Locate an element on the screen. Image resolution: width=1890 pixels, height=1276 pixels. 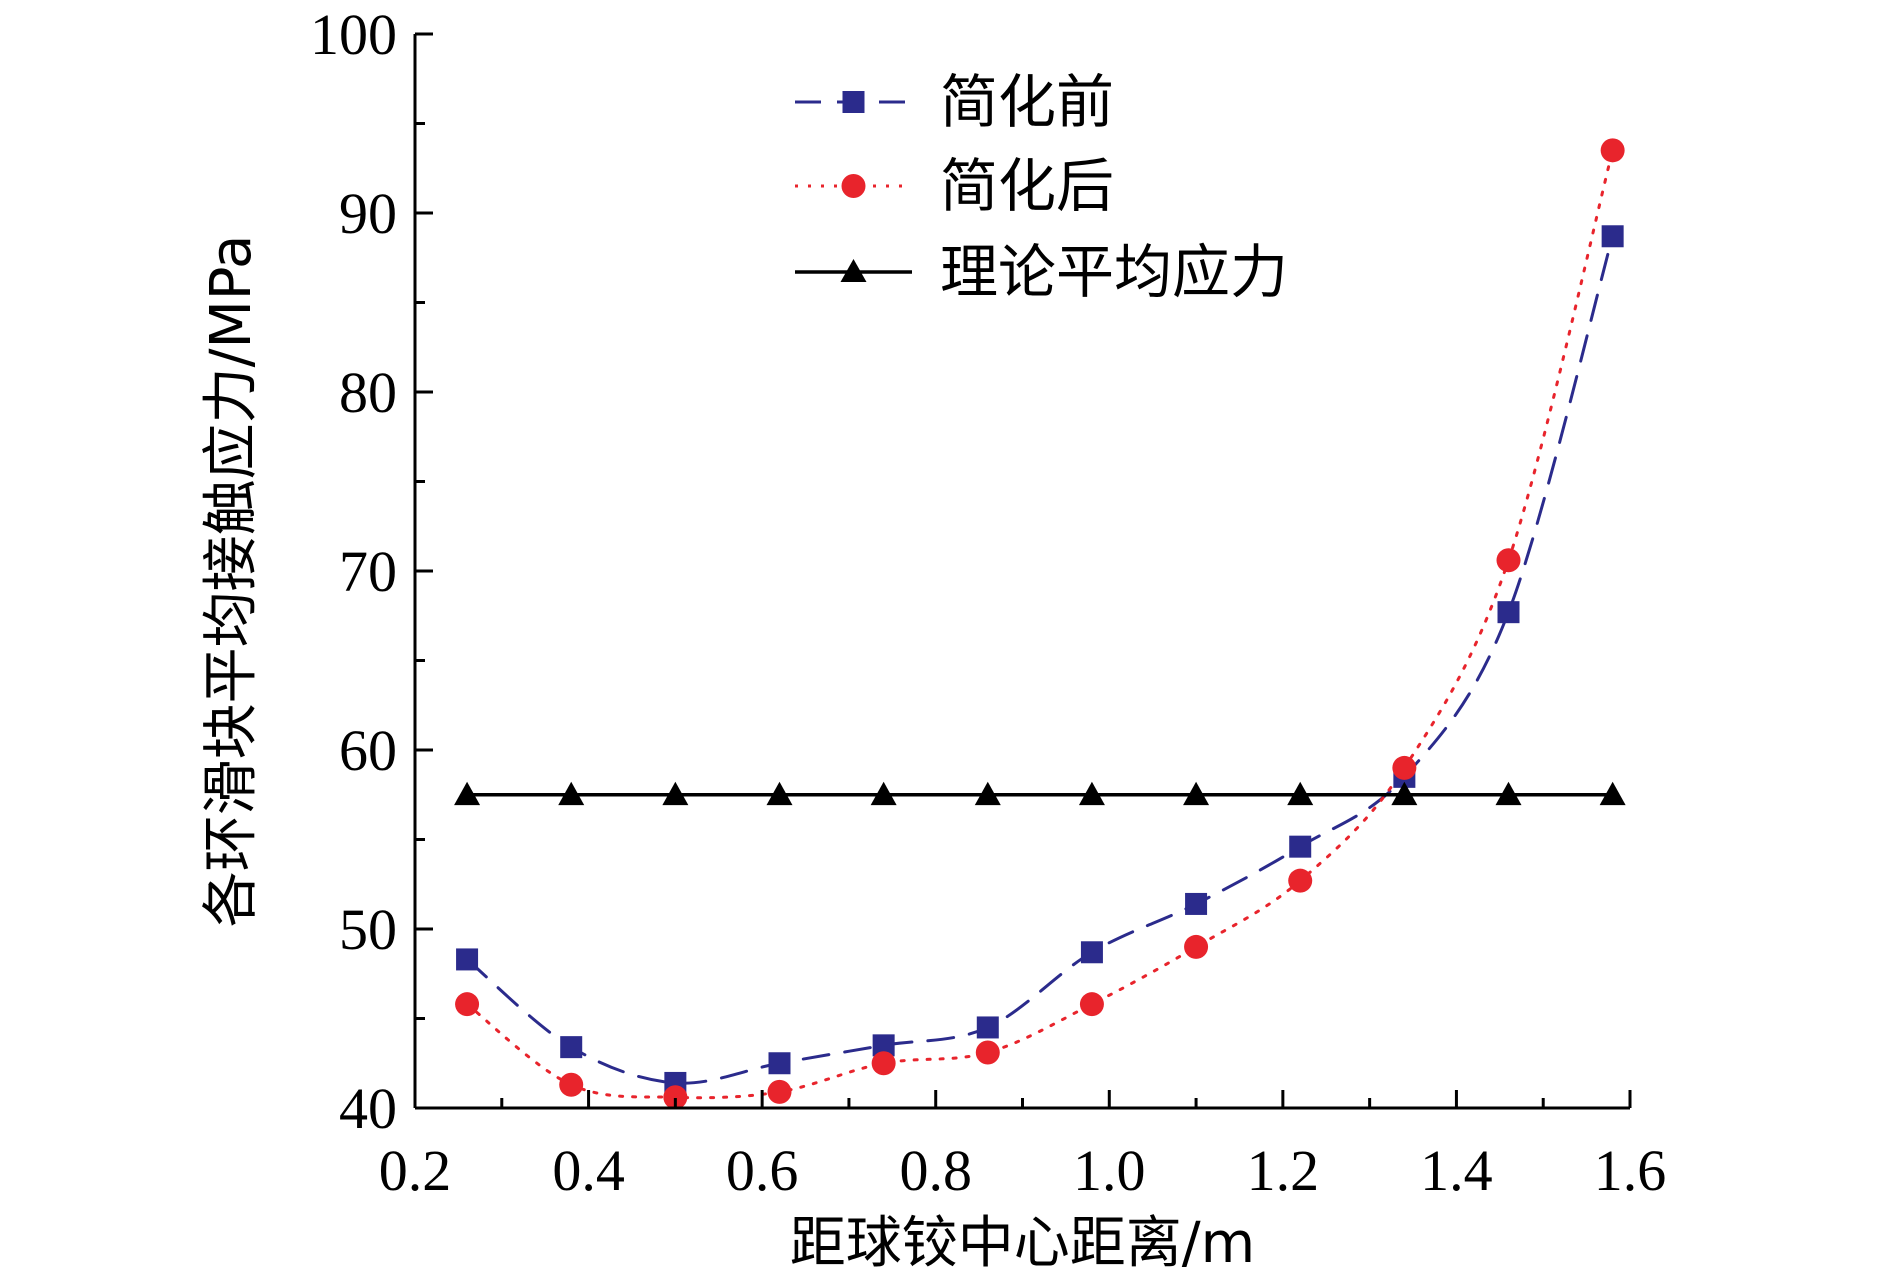
x-tick-label: 0.4 is located at coordinates (588, 1170).